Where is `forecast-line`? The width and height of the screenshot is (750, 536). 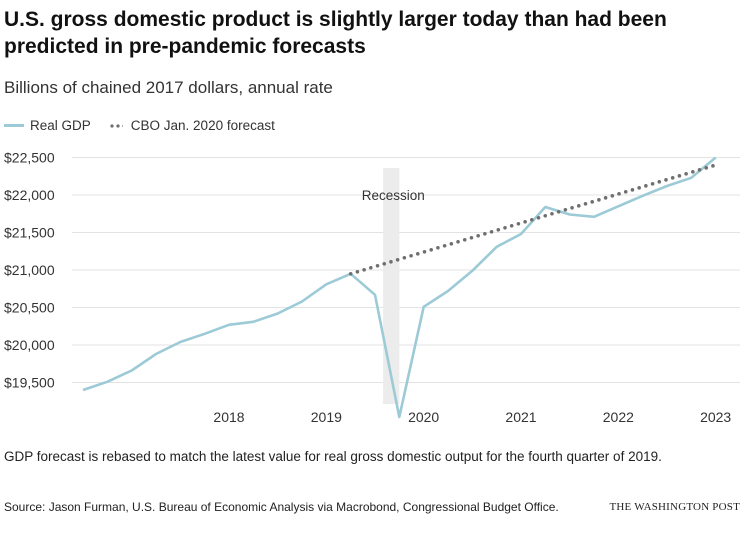 forecast-line is located at coordinates (533, 219).